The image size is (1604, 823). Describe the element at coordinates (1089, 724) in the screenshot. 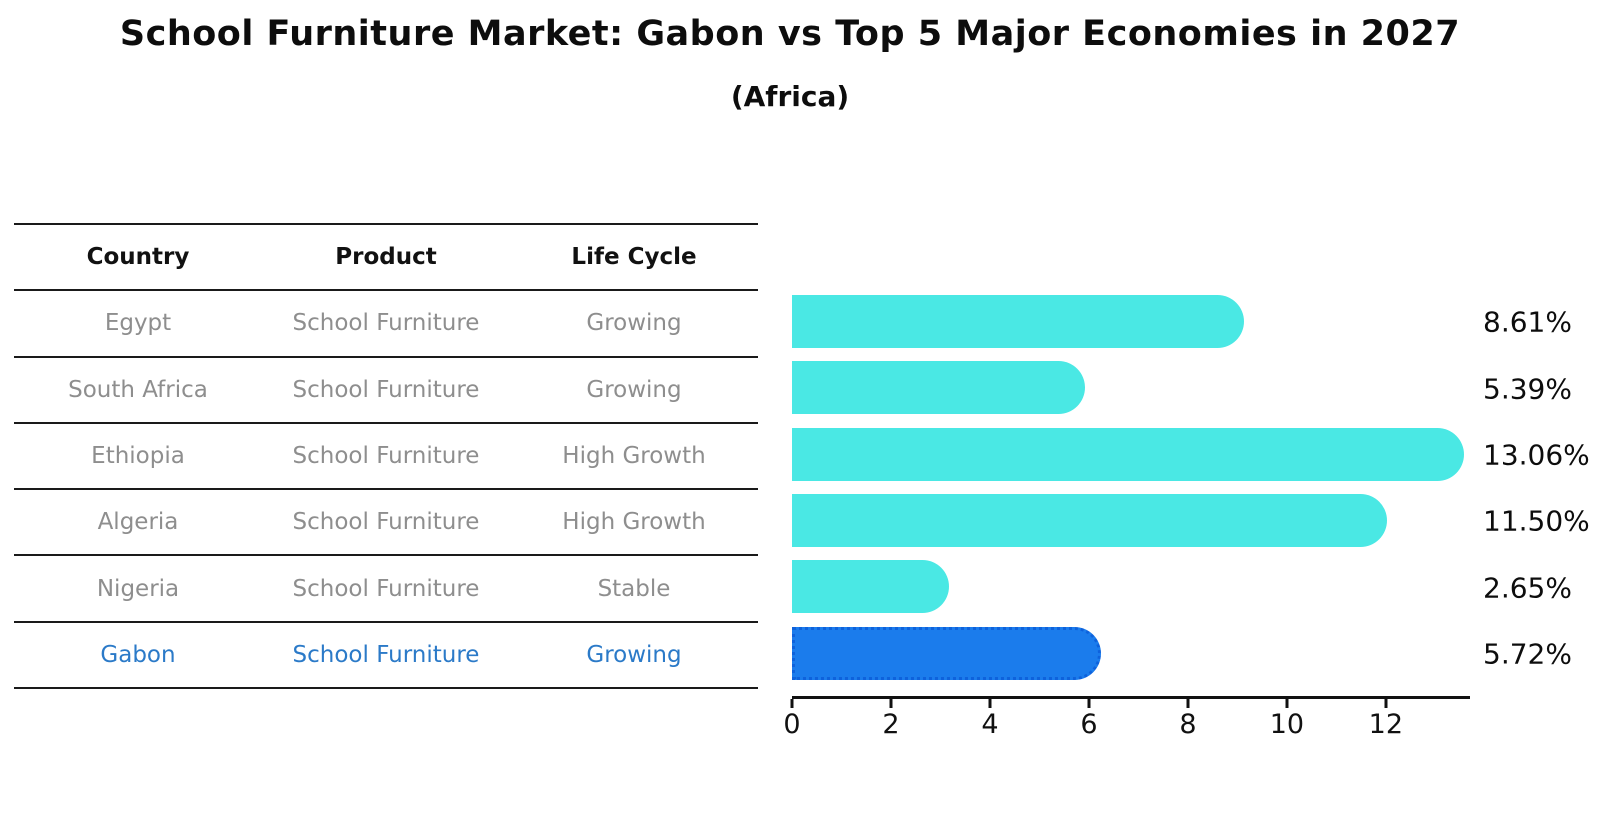

I see `x-axis-tick-label-6: 6` at that location.